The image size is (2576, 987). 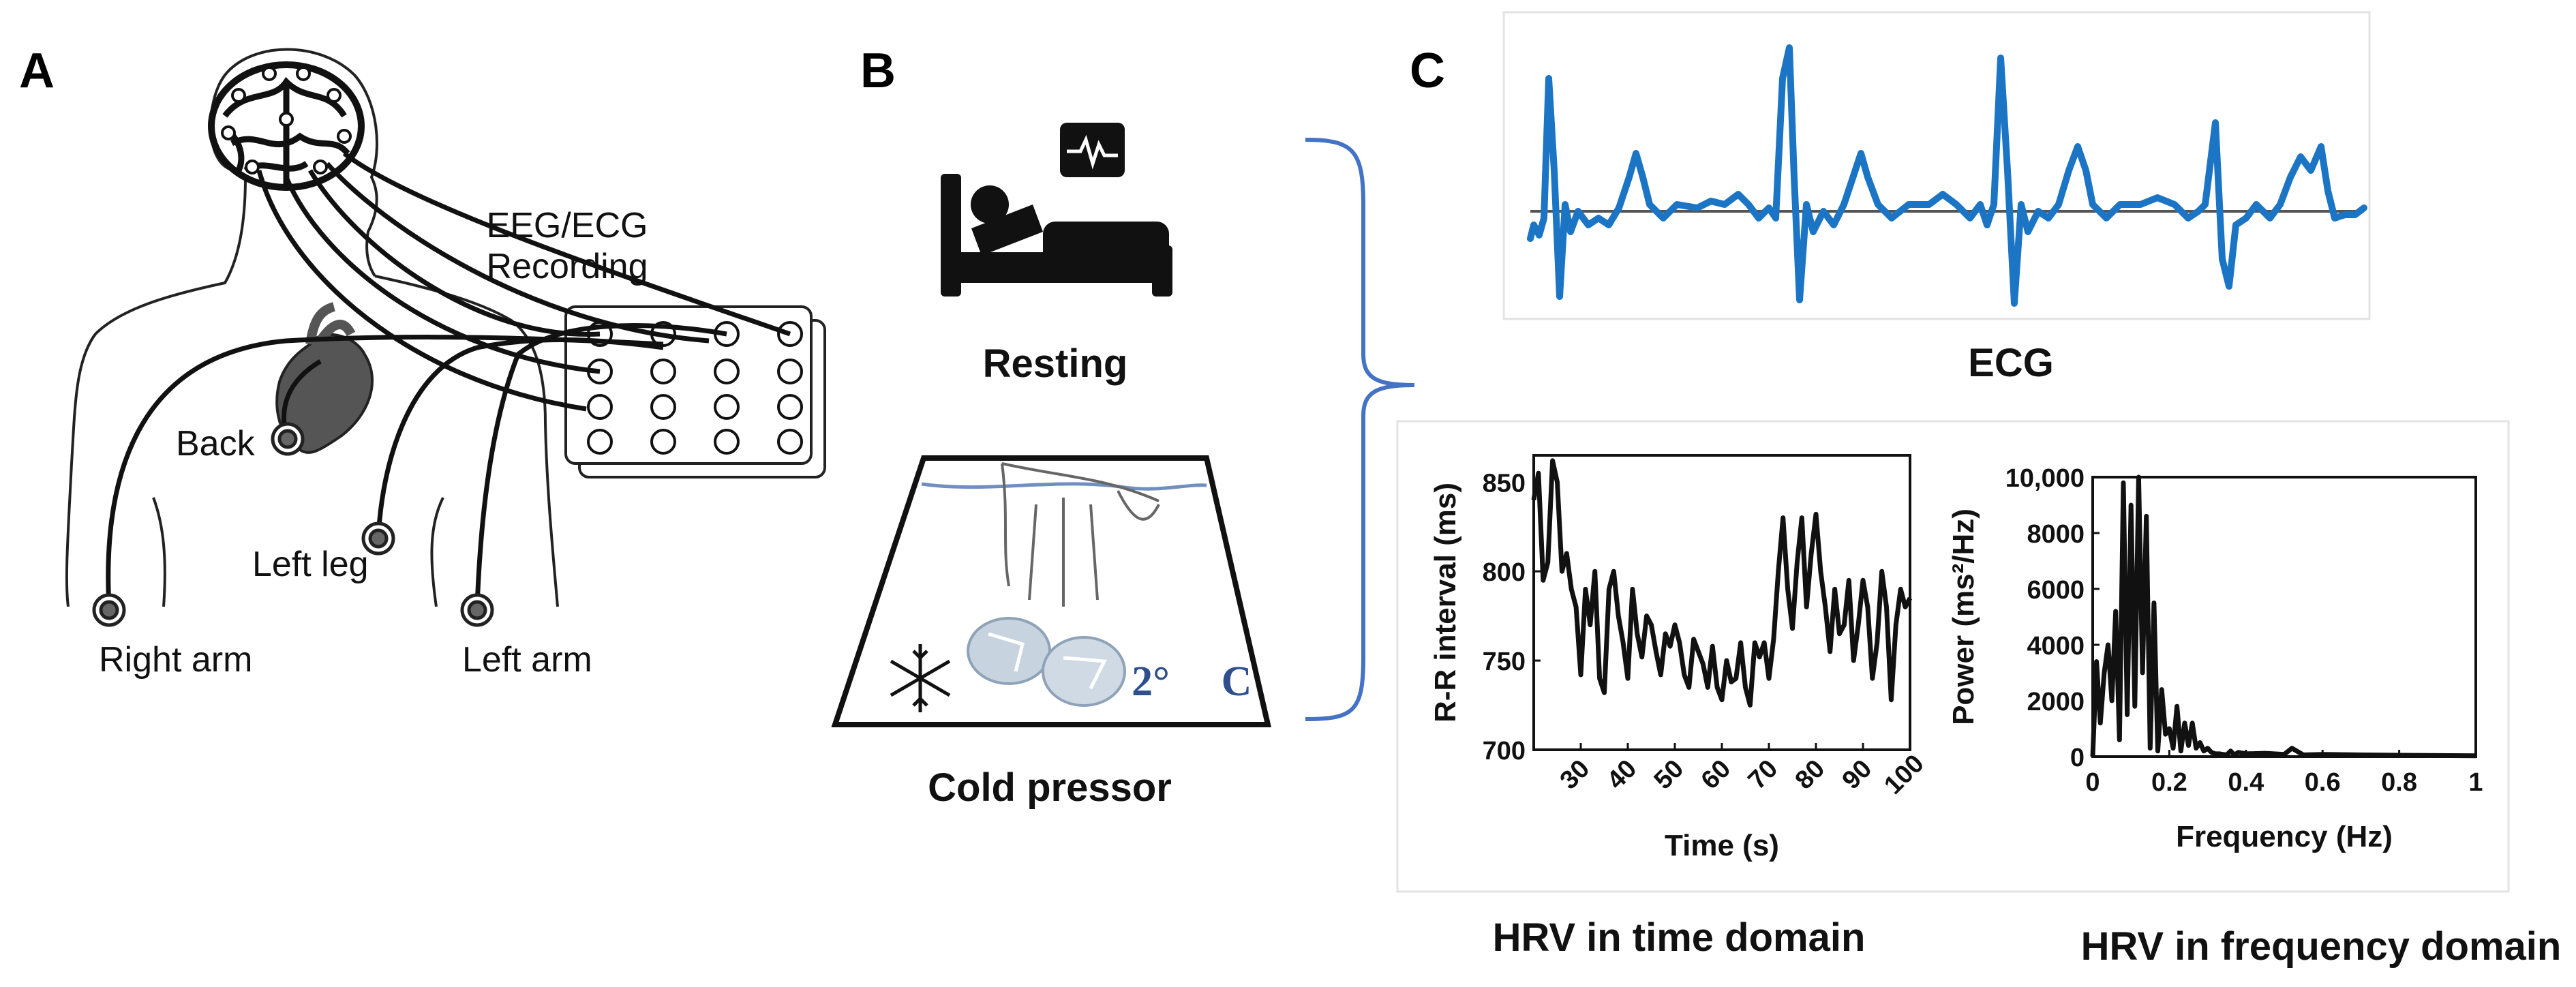 I want to click on recording-device, so click(x=695, y=392).